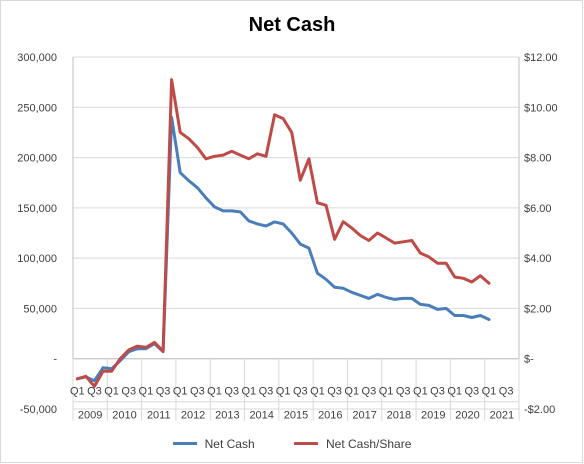 The width and height of the screenshot is (584, 464). I want to click on legend-item-net-cash: Net Cash, so click(213, 443).